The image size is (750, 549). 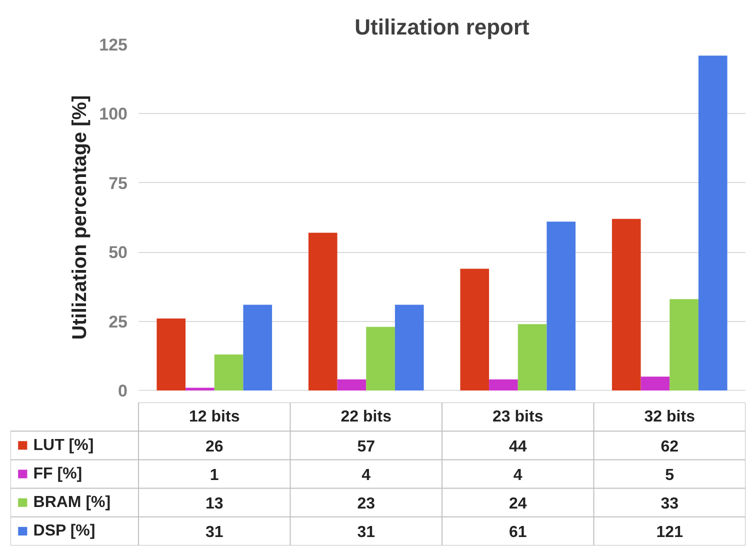 I want to click on x-tick-label: 22 bits, so click(x=366, y=417).